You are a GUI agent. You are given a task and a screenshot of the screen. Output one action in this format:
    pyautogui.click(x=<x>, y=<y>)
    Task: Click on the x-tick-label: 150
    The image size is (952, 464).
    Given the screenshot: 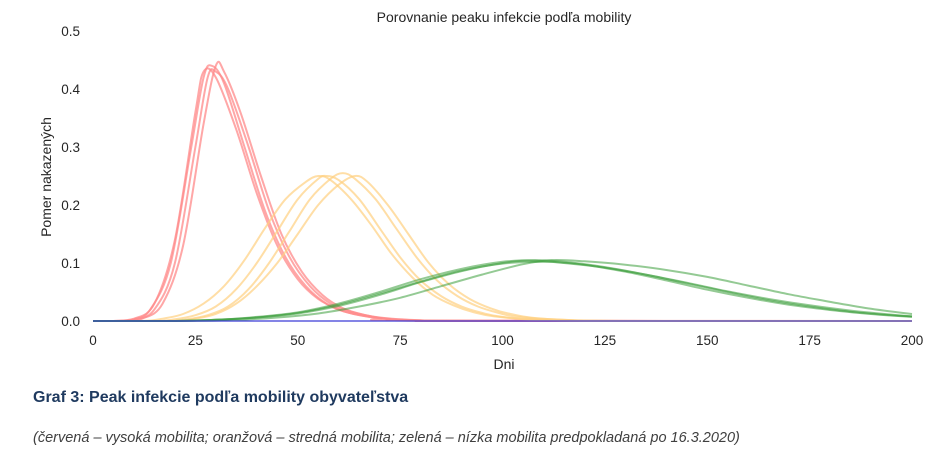 What is the action you would take?
    pyautogui.click(x=707, y=340)
    